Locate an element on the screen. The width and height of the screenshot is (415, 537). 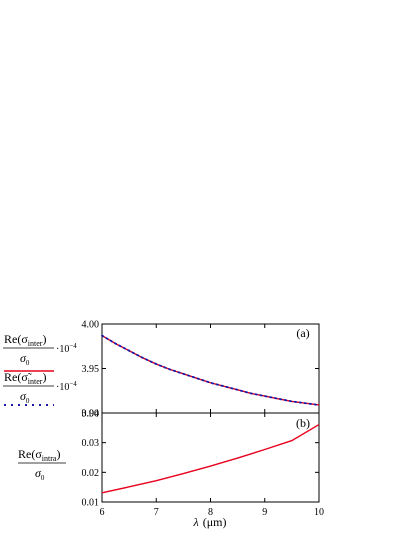
panel-b-ytick-label: 0.04 is located at coordinates (91, 414).